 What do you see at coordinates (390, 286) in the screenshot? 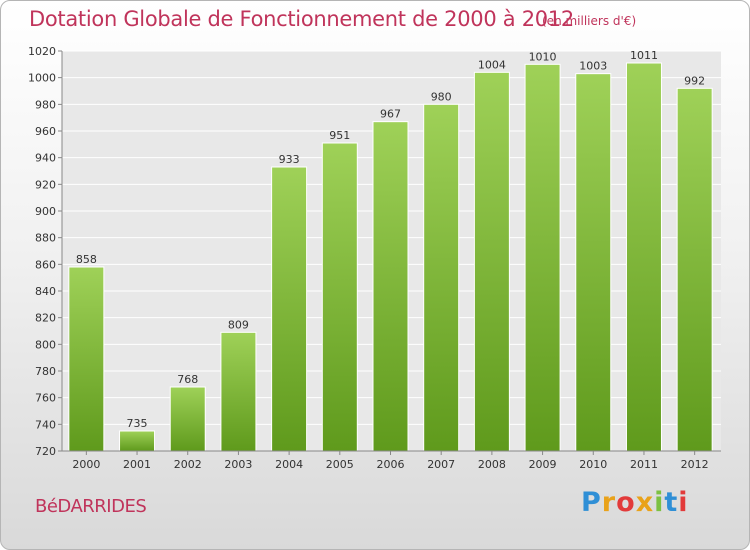
I see `bar-2006` at bounding box center [390, 286].